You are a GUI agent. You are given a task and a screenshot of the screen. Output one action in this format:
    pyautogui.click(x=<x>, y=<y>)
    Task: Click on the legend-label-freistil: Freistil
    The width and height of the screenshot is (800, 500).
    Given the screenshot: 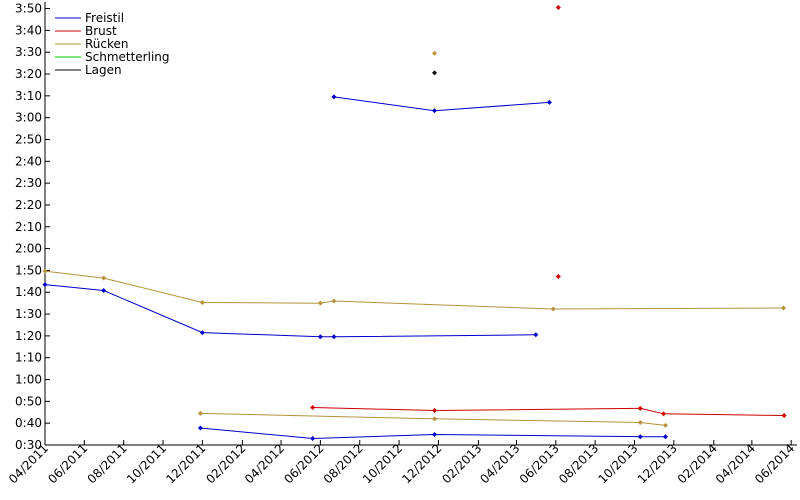 What is the action you would take?
    pyautogui.click(x=104, y=18)
    